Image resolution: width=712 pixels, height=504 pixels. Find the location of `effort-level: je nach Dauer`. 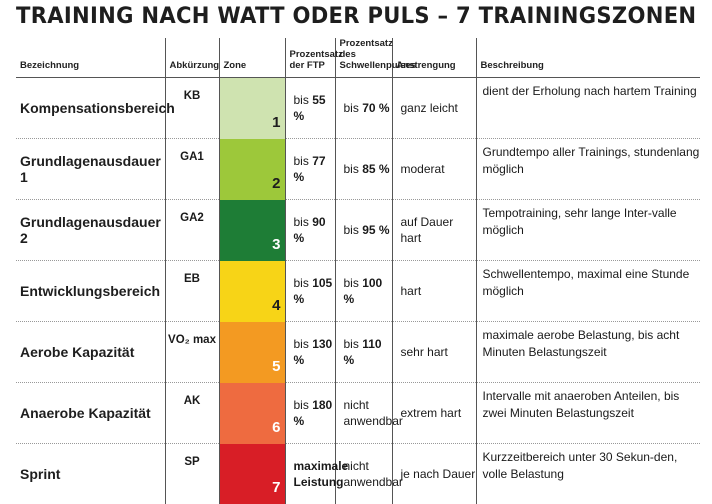

effort-level: je nach Dauer is located at coordinates (434, 474).